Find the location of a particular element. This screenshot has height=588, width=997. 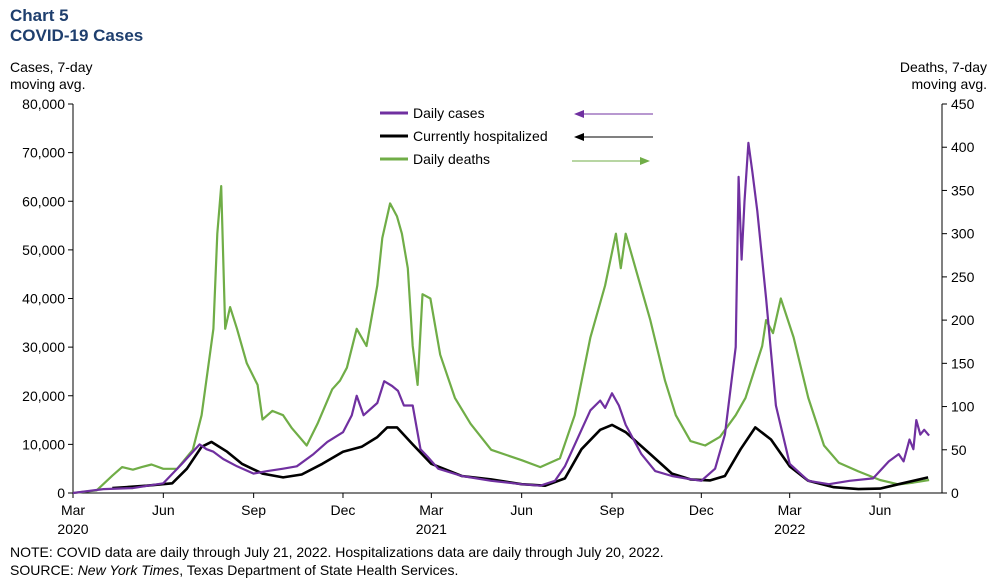

chart-title: Chart 5 COVID-19 Cases is located at coordinates (76, 26).